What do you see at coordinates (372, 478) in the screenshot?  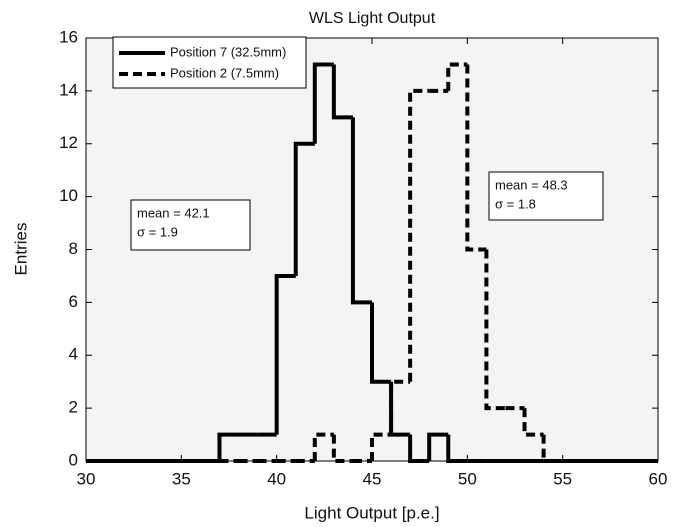 I see `x-tick-label: 45` at bounding box center [372, 478].